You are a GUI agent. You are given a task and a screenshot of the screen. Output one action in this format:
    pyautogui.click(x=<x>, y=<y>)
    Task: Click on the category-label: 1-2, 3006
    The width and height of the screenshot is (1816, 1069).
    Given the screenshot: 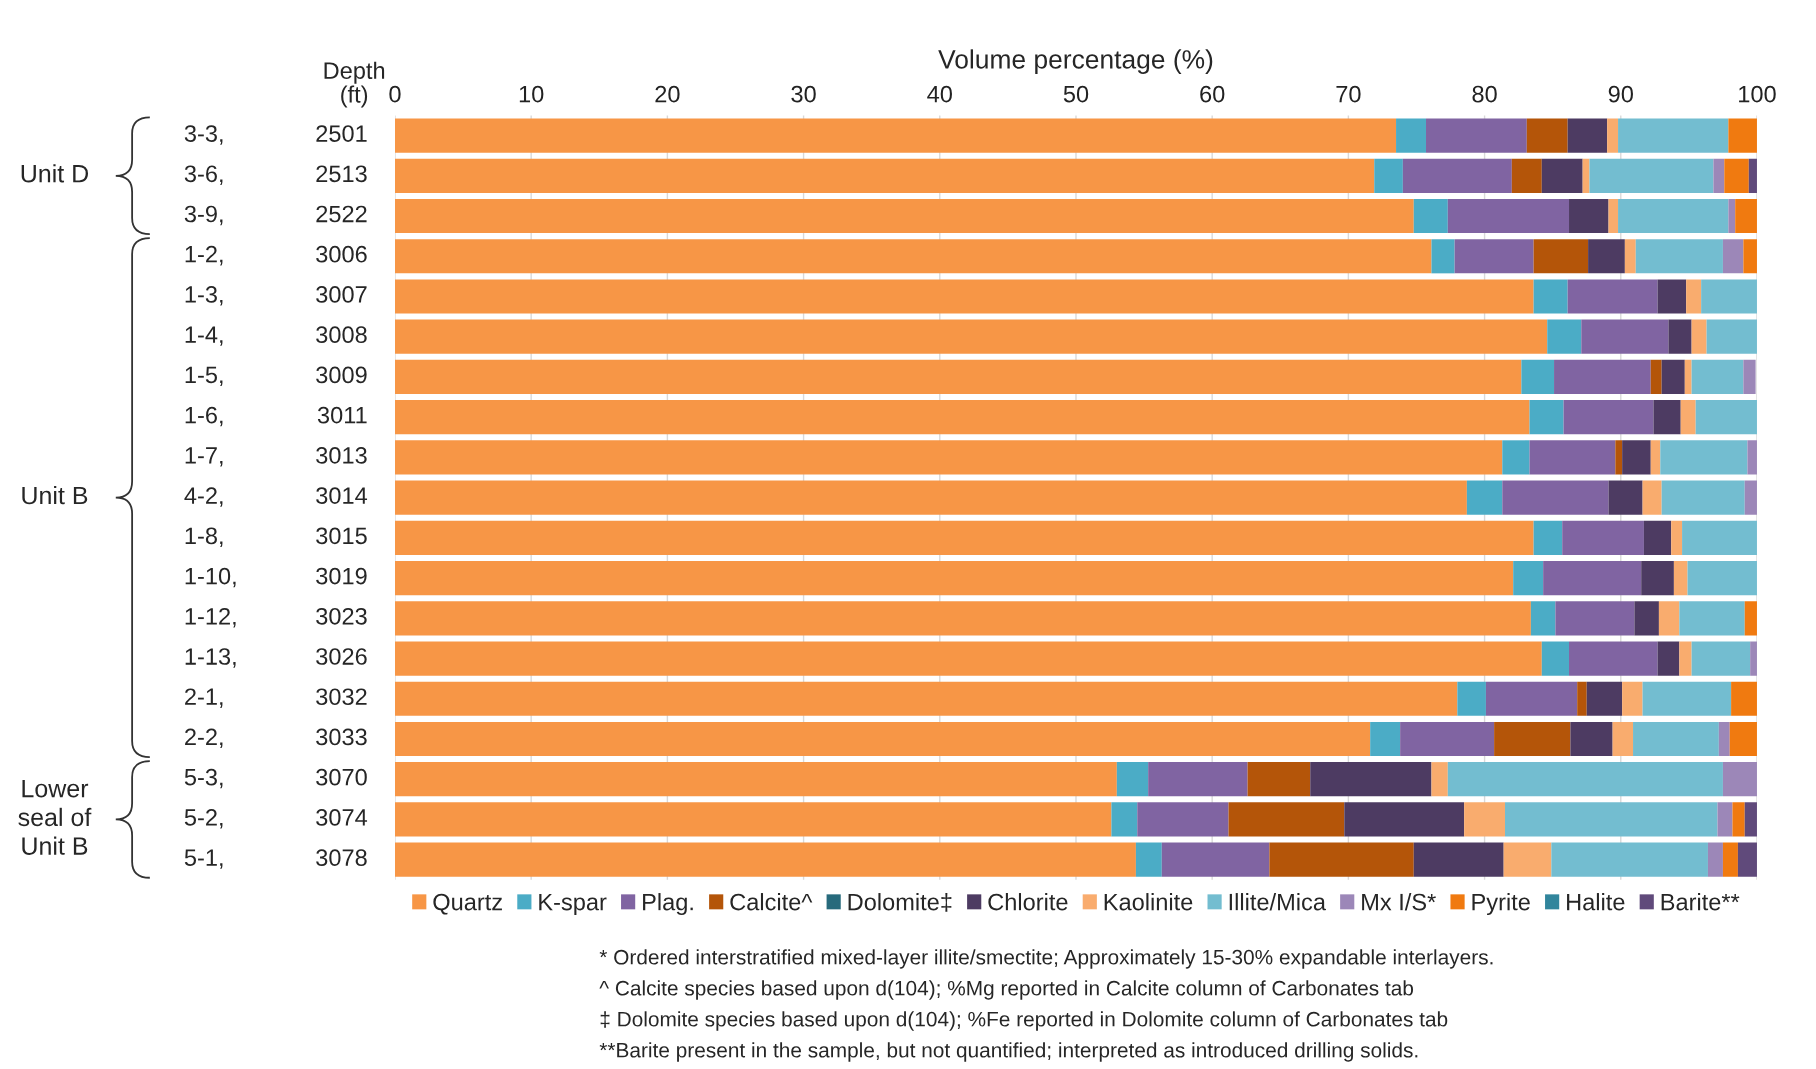 What is the action you would take?
    pyautogui.click(x=276, y=255)
    